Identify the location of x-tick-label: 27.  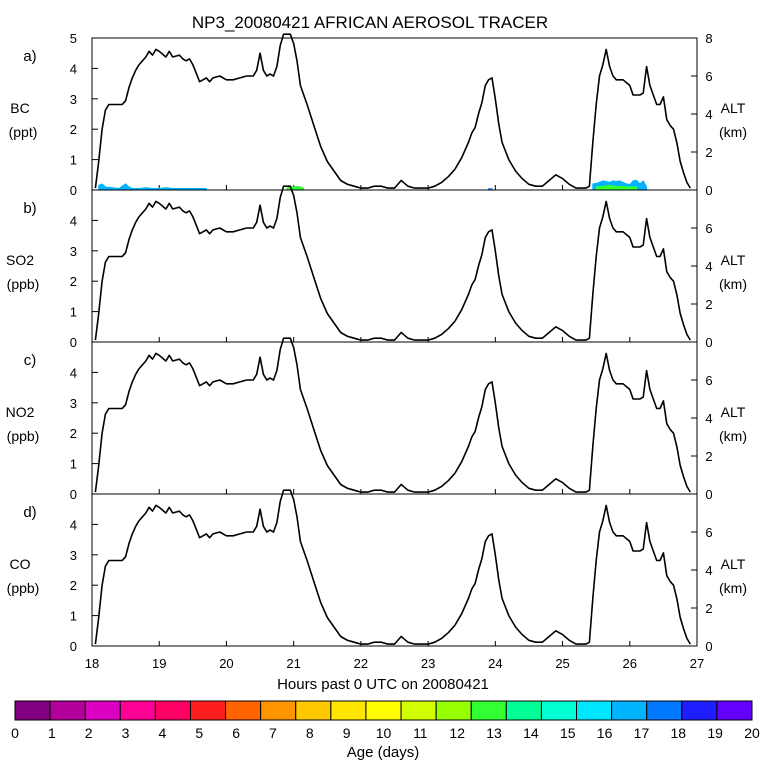
(697, 663).